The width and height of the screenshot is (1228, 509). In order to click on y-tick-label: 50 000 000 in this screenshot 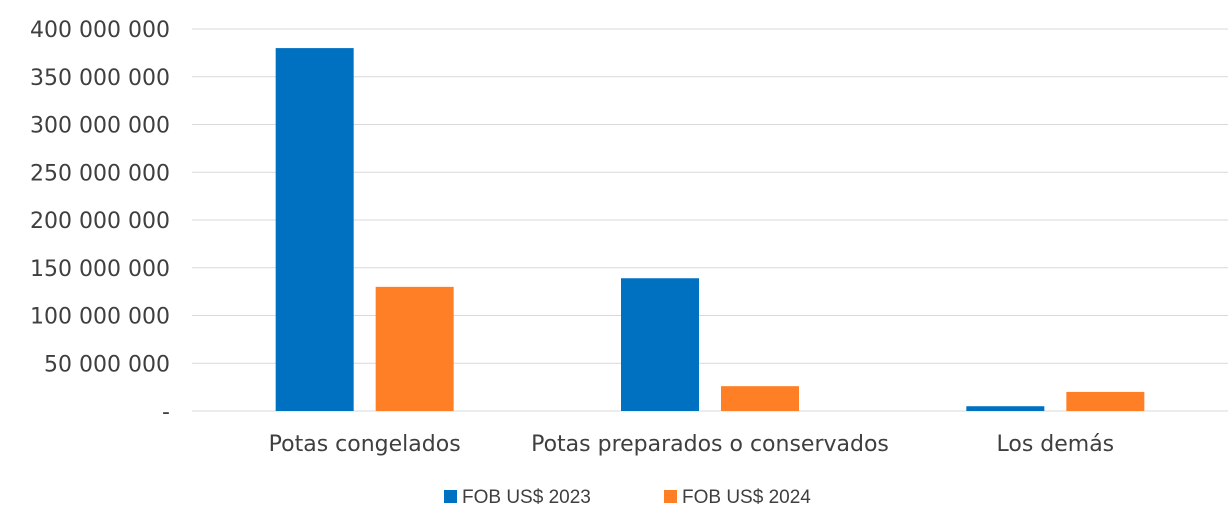, I will do `click(107, 364)`.